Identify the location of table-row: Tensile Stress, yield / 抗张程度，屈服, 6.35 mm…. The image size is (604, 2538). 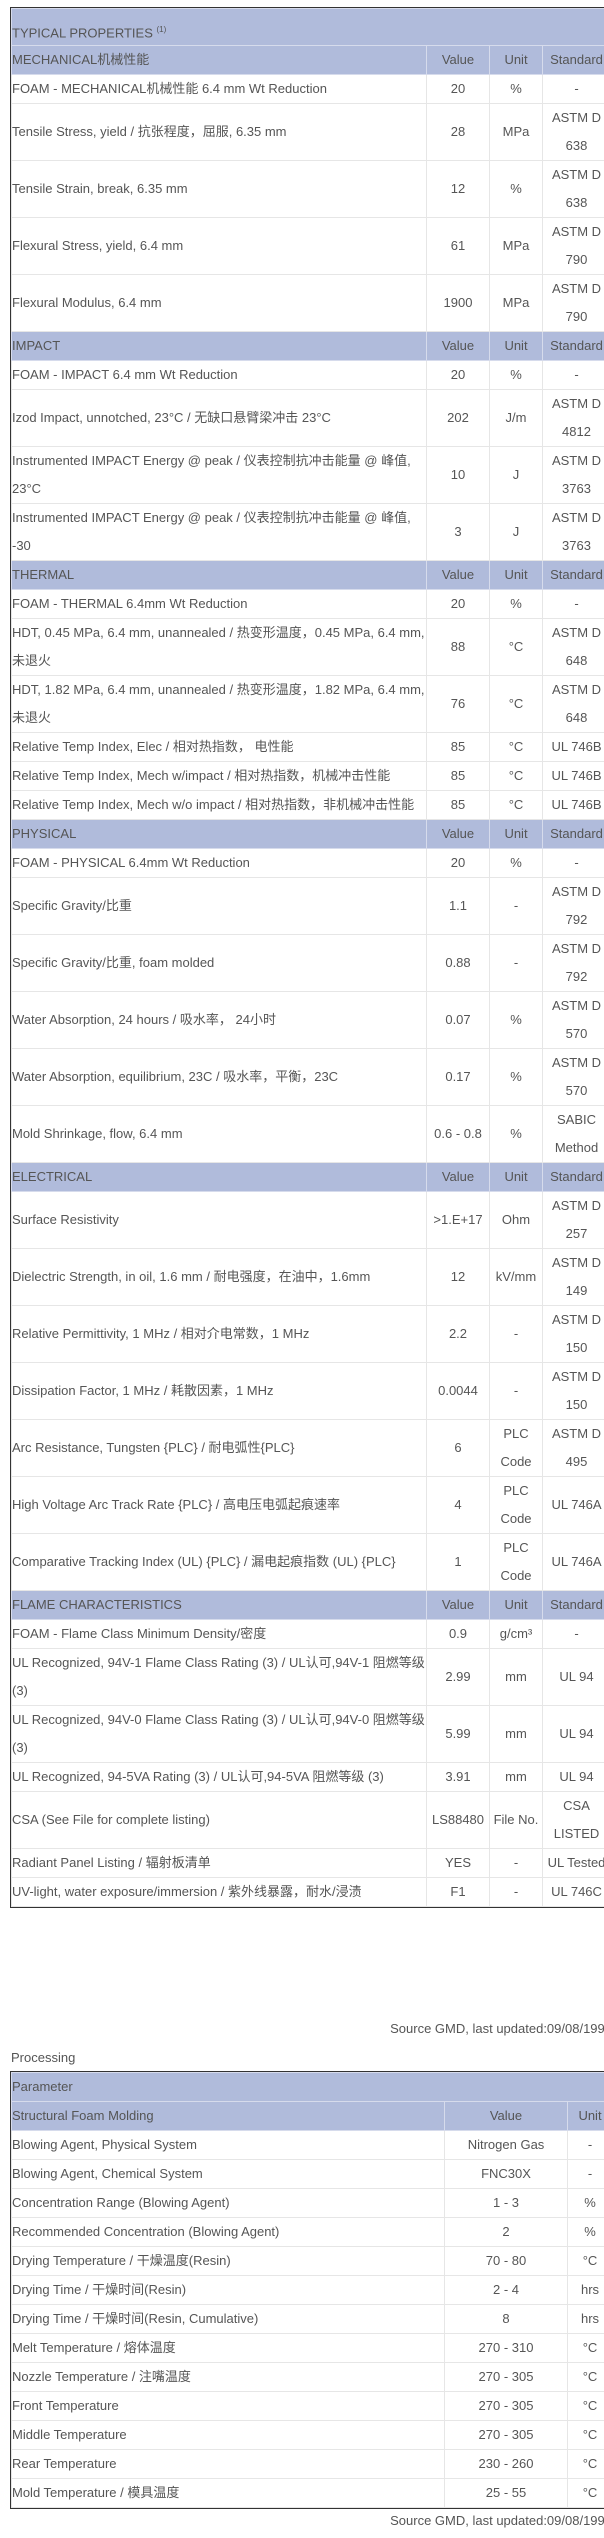
(307, 132).